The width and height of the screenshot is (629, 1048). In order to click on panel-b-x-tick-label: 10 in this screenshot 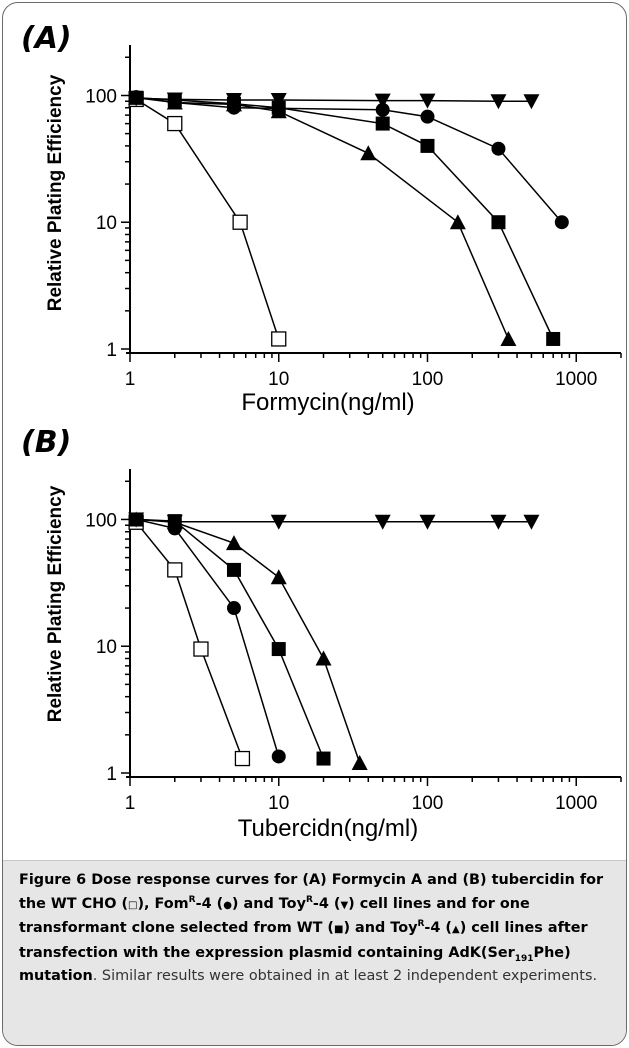, I will do `click(278, 803)`.